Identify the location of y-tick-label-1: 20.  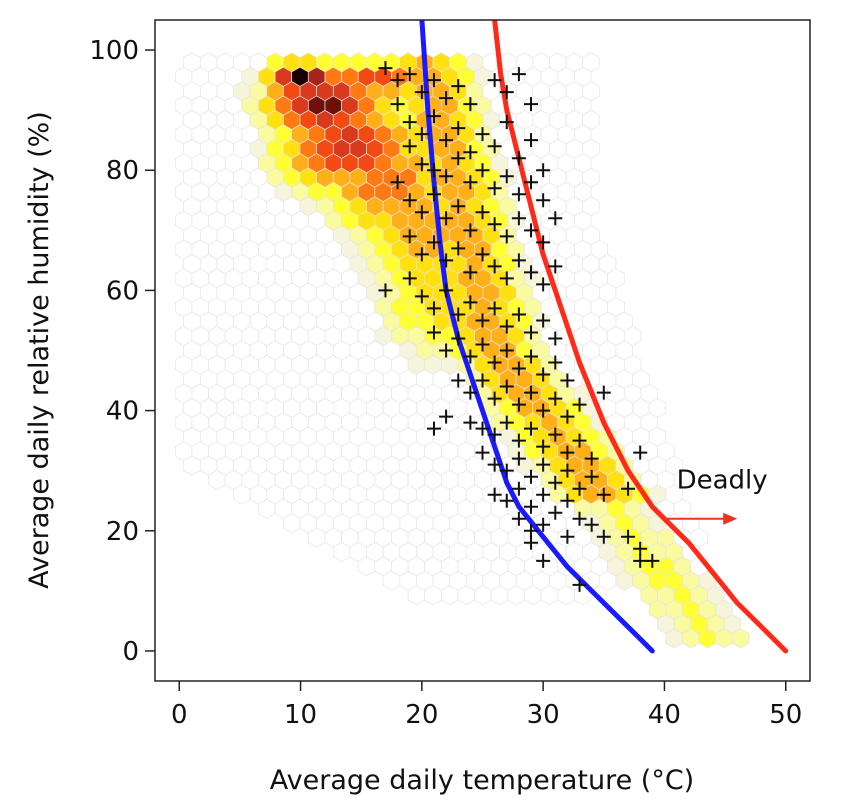
(122, 532).